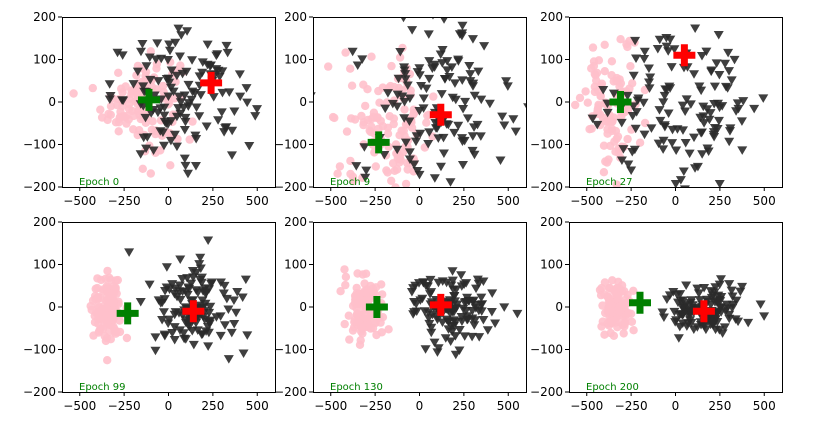 This screenshot has height=432, width=818. Describe the element at coordinates (39, 187) in the screenshot. I see `y-tick-label: −200` at that location.